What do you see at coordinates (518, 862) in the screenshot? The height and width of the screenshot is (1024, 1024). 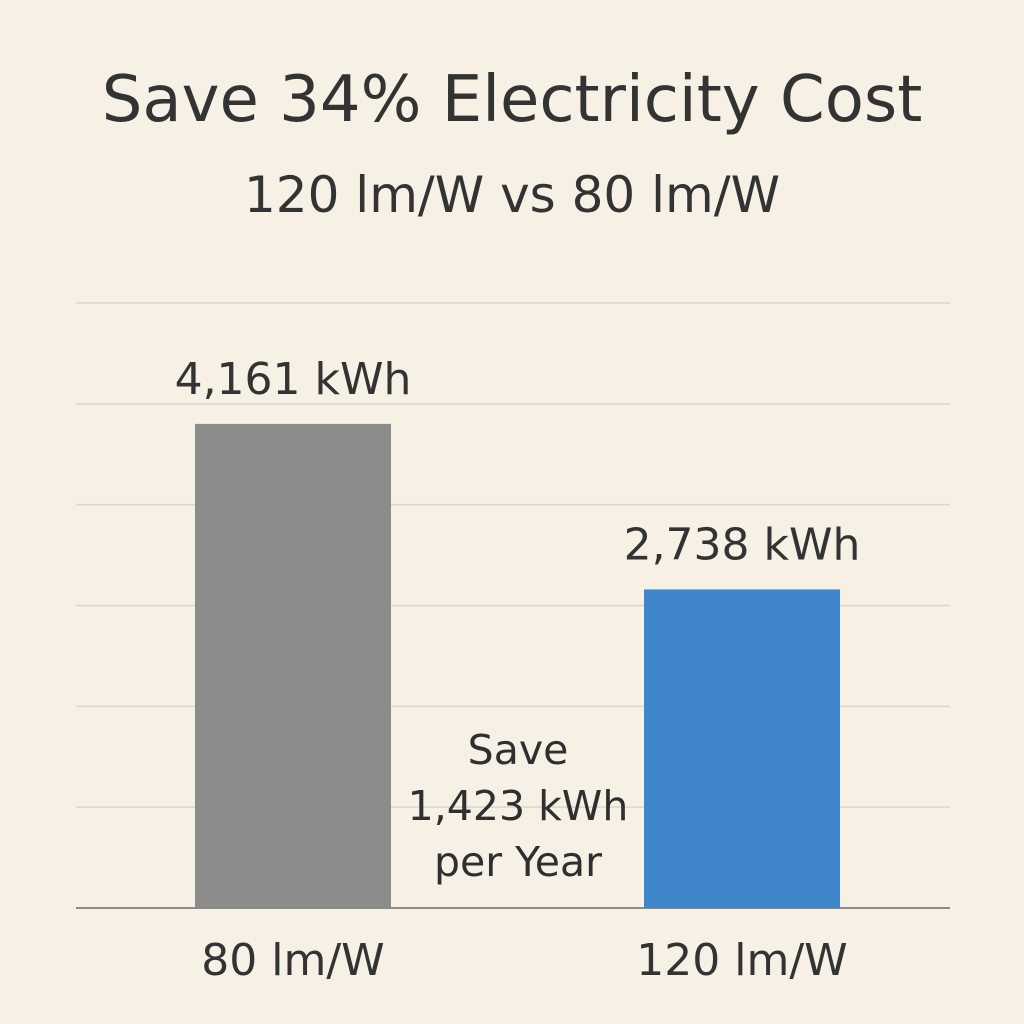 I see `savings-line-3: per Year` at bounding box center [518, 862].